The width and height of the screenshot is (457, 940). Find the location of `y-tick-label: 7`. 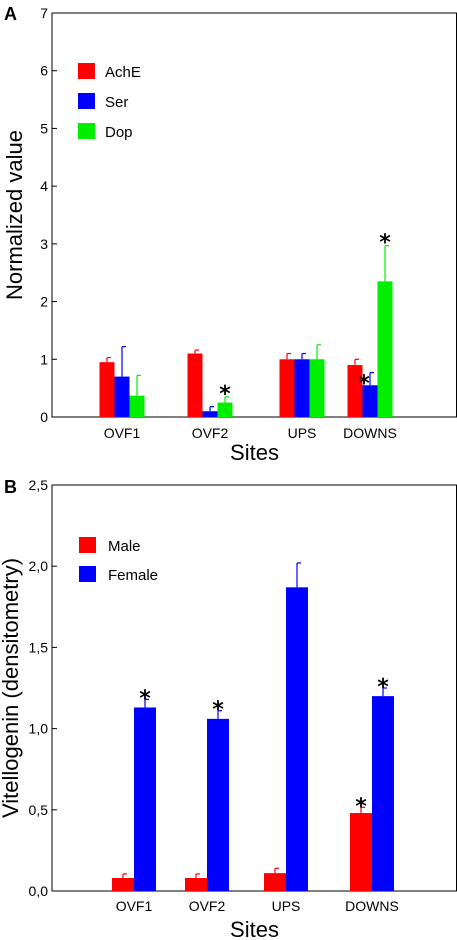

y-tick-label: 7 is located at coordinates (44, 13).